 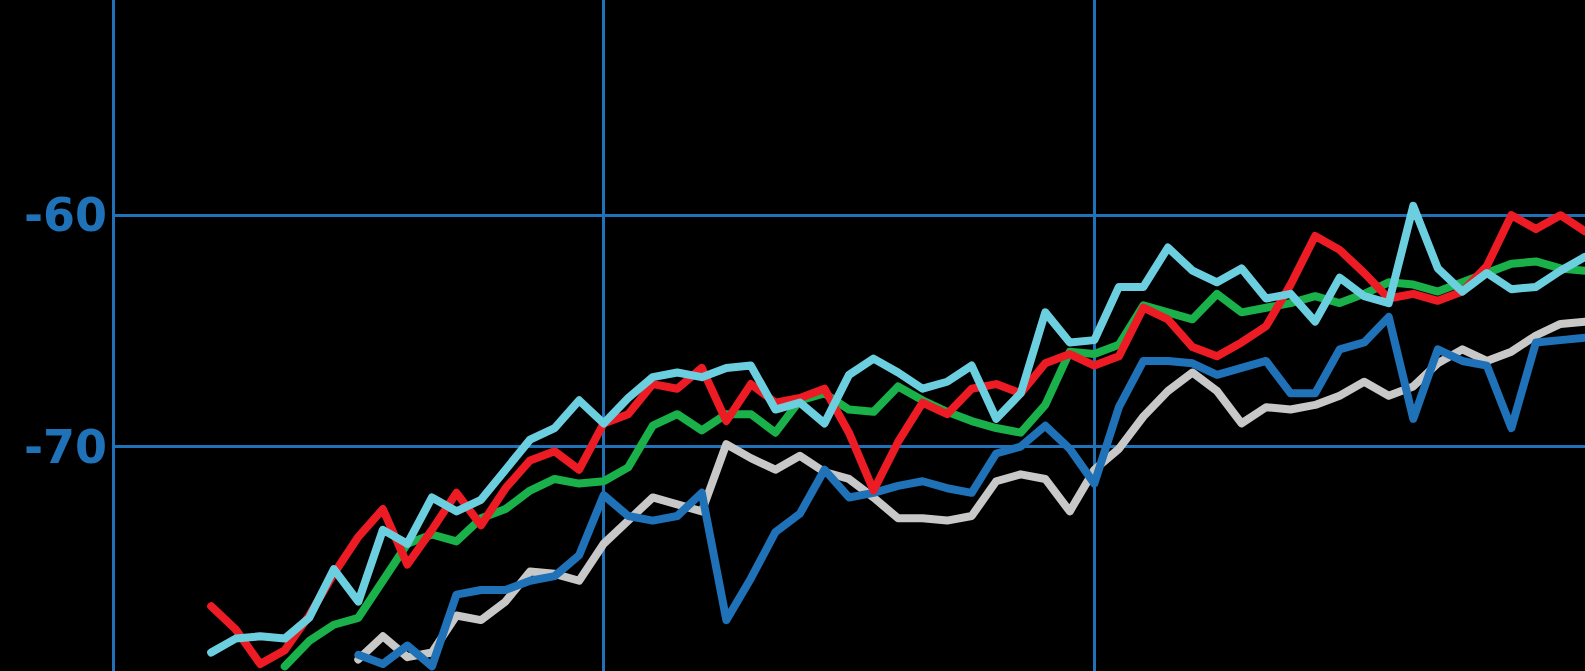 I want to click on y-tick-label: -60, so click(x=65, y=215).